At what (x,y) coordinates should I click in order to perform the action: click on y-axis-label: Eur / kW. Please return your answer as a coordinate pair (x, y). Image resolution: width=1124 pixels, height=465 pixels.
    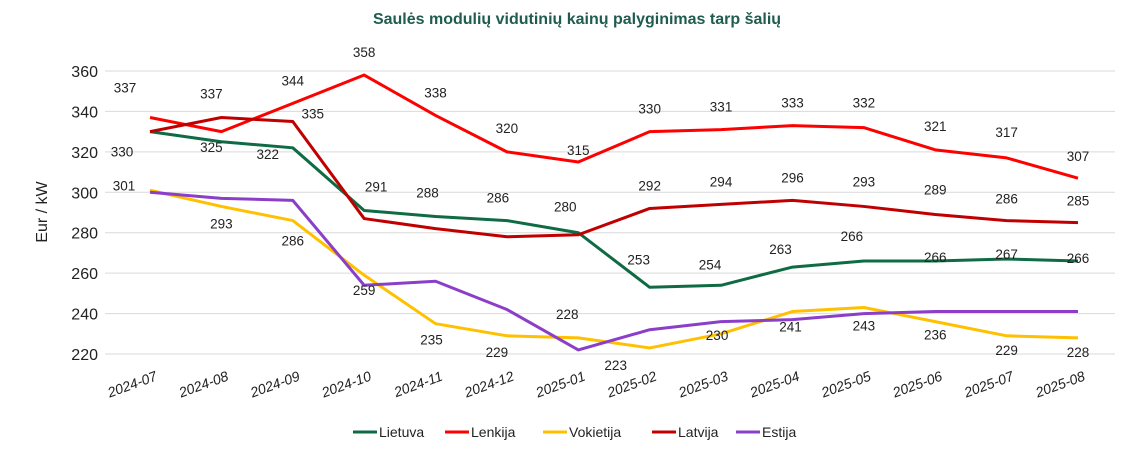
    Looking at the image, I should click on (42, 211).